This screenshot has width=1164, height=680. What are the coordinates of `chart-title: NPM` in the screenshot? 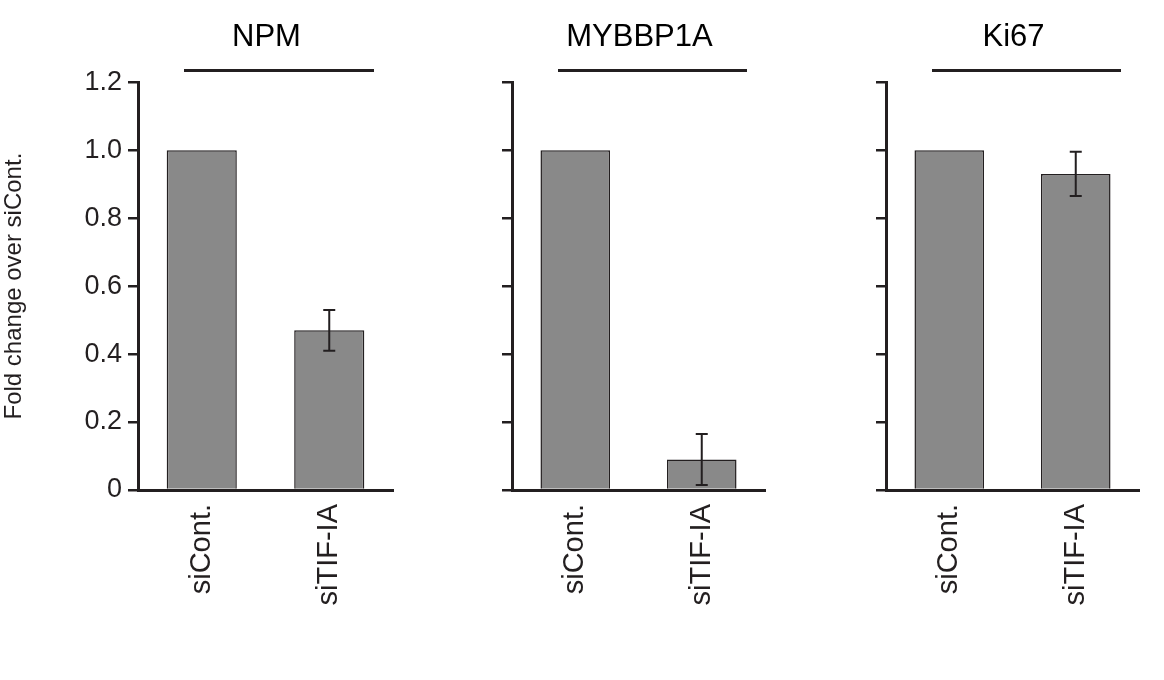 It's located at (266, 36).